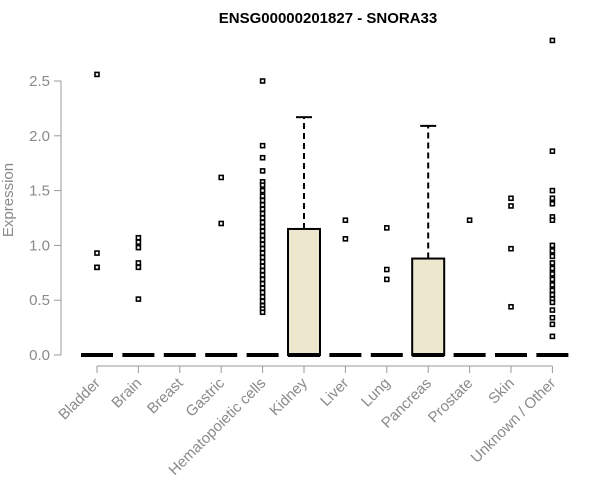 Image resolution: width=600 pixels, height=500 pixels. Describe the element at coordinates (39, 81) in the screenshot. I see `y-tick-label: 2.5` at that location.